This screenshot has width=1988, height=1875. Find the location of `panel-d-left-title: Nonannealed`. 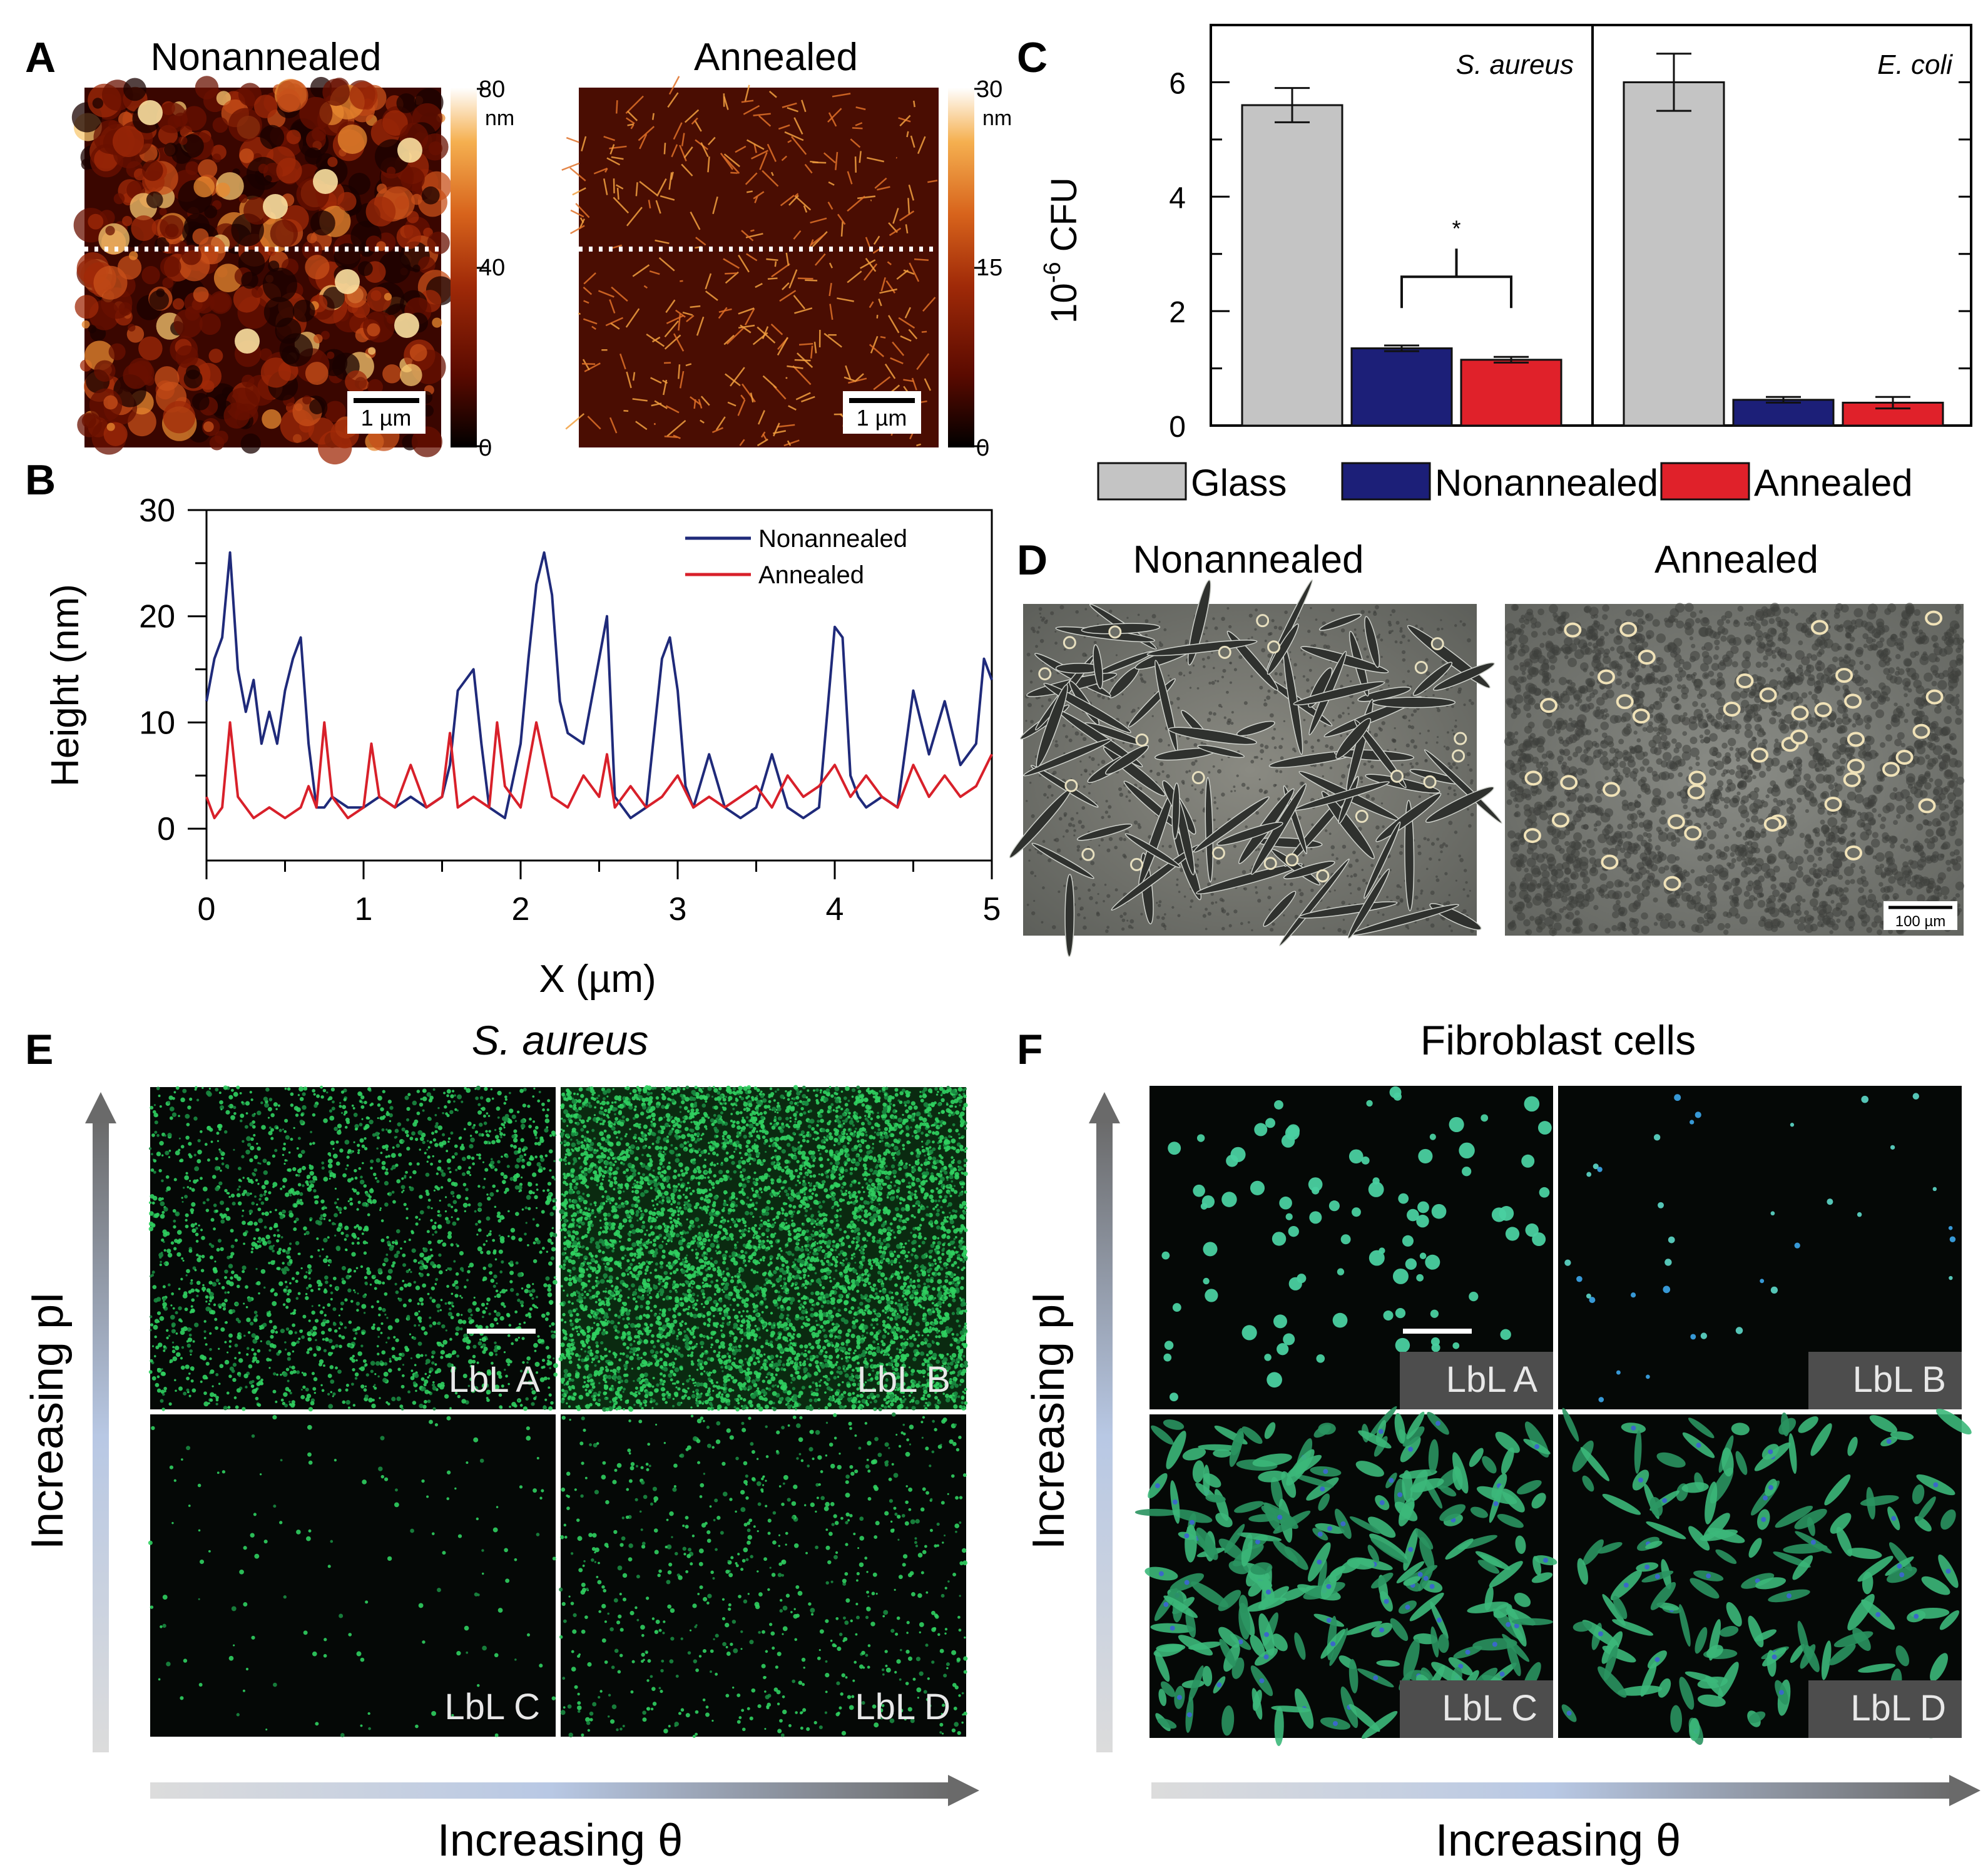

panel-d-left-title: Nonannealed is located at coordinates (1248, 559).